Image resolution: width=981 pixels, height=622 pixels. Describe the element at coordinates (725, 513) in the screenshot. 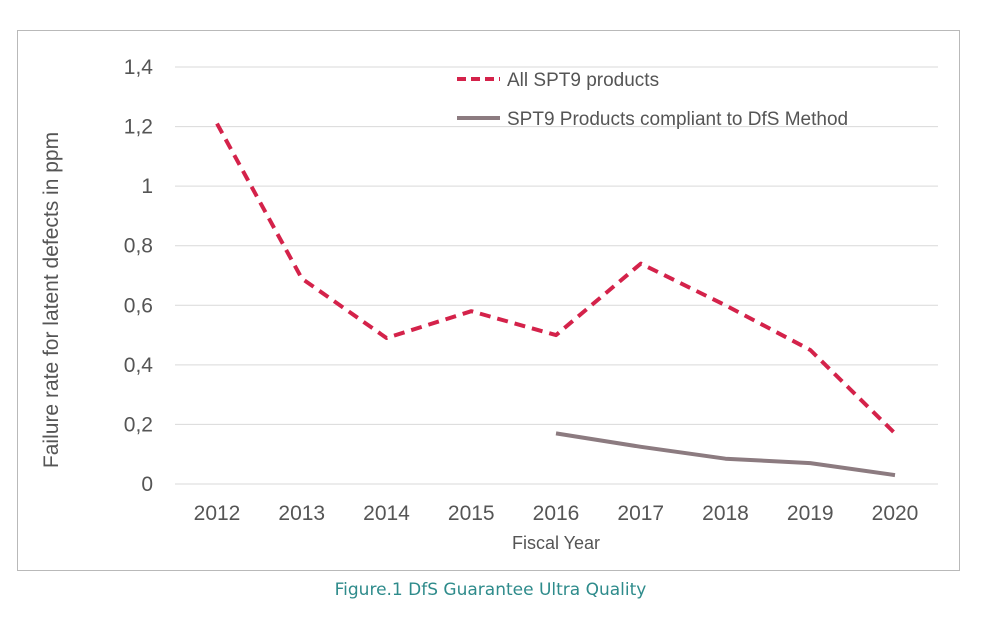

I see `x-tick-label: 2018` at that location.